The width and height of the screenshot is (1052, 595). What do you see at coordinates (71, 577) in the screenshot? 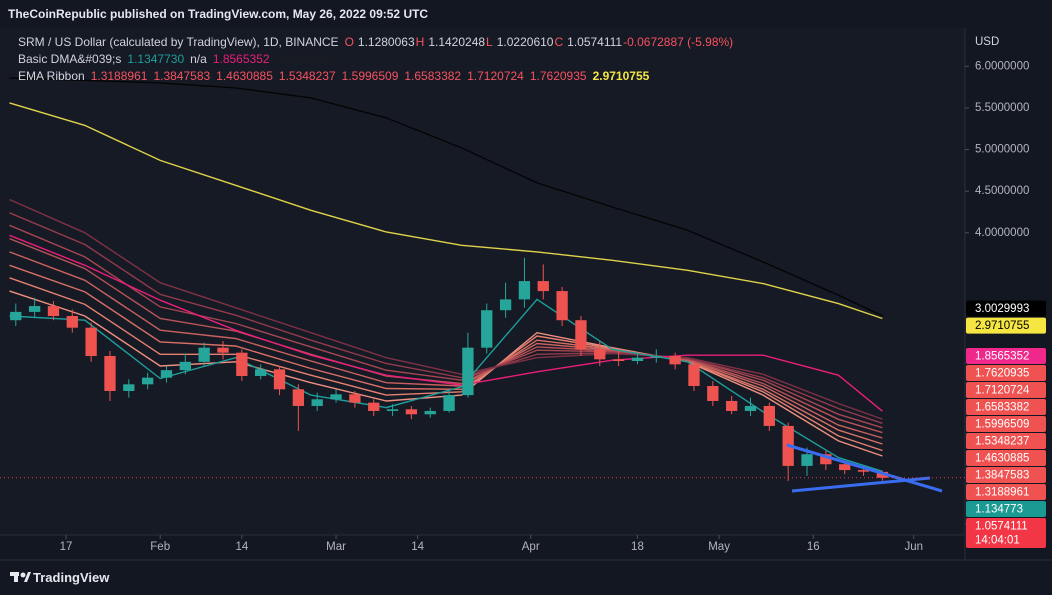
I see `footer-brand: TradingView` at bounding box center [71, 577].